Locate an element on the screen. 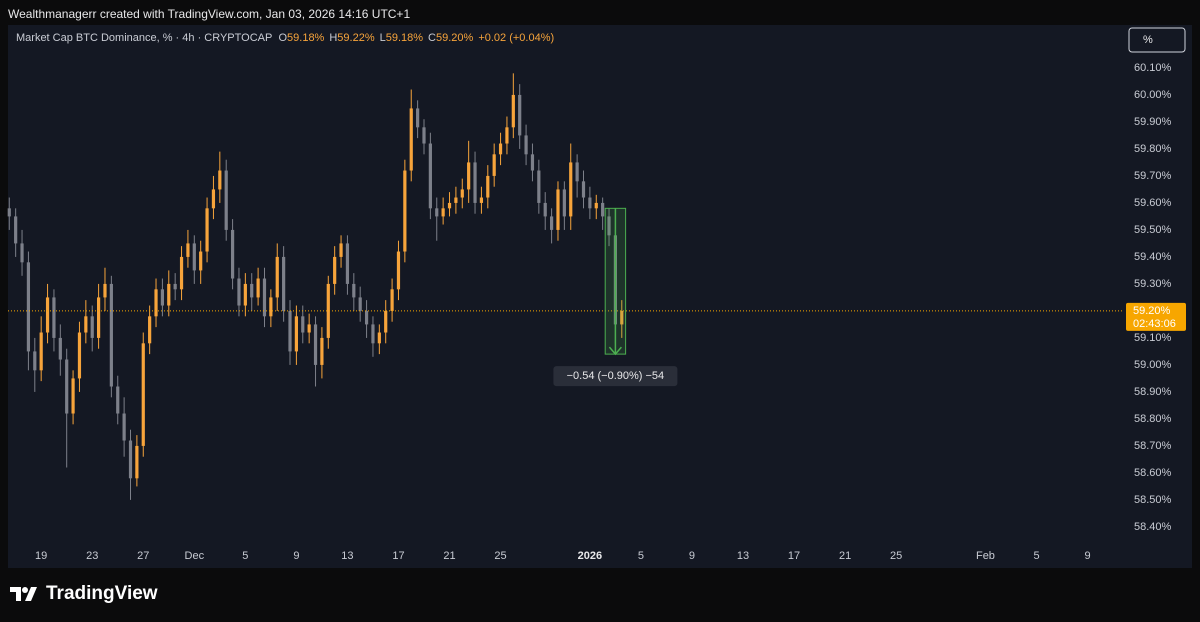  scale-button is located at coordinates (1157, 40).